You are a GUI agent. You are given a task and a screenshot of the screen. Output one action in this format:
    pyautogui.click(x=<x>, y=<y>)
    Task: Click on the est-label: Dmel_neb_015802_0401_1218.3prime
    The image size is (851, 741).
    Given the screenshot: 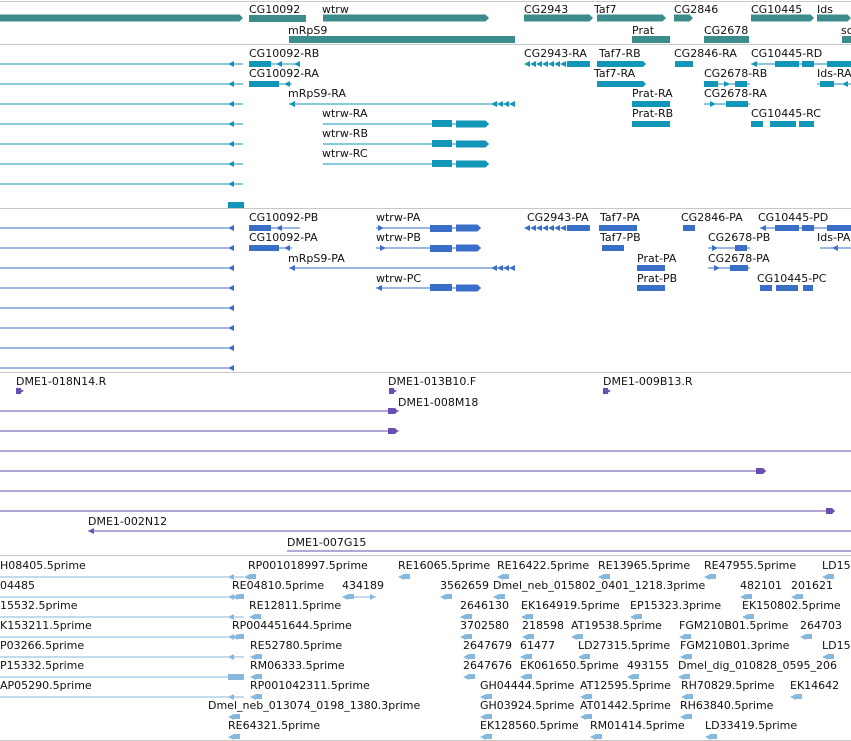 What is the action you would take?
    pyautogui.click(x=599, y=585)
    